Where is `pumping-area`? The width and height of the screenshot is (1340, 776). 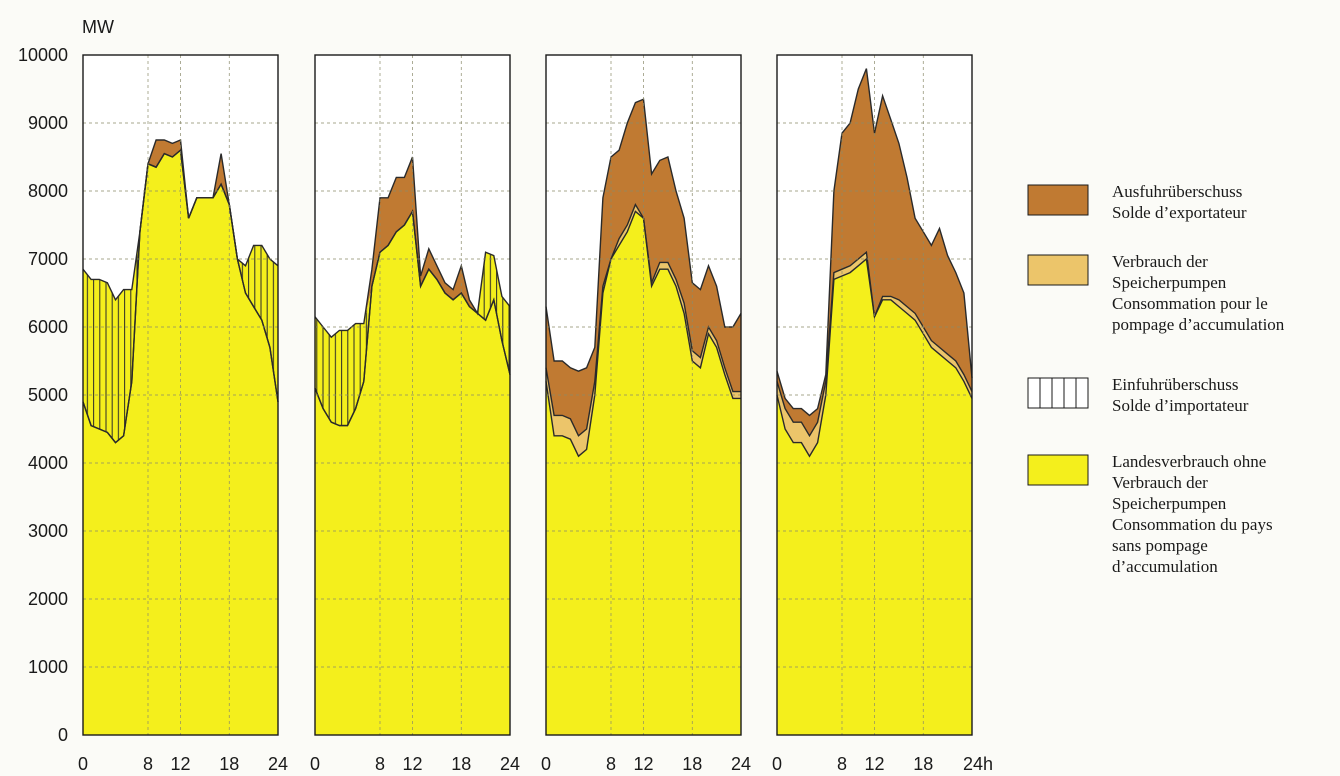
pumping-area is located at coordinates (874, 354).